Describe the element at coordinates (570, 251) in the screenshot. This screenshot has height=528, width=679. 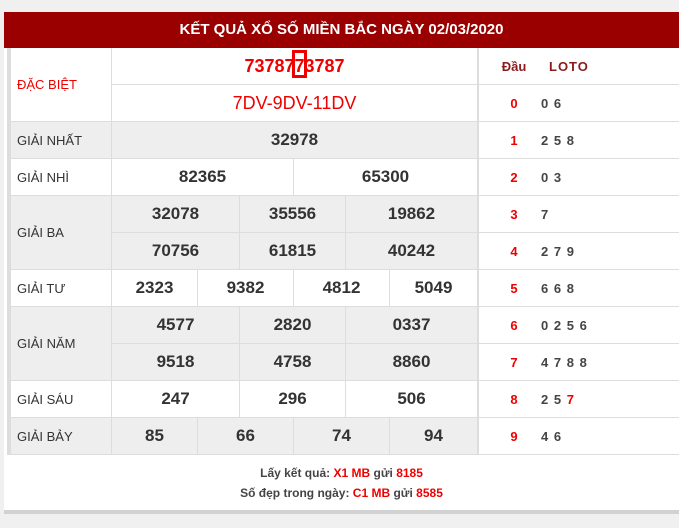
I see `loto-digit: 9` at that location.